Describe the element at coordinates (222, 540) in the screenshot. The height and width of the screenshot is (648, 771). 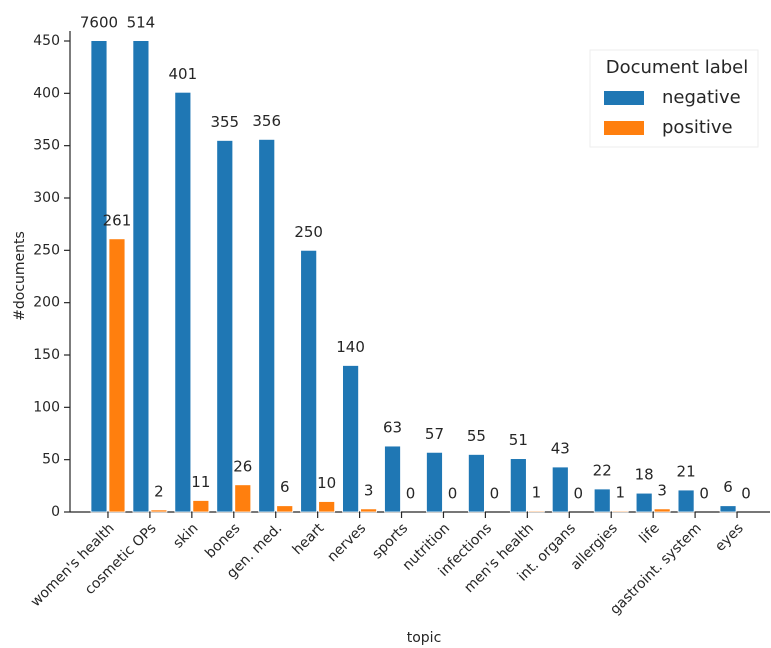
I see `x-tick-label: bones` at that location.